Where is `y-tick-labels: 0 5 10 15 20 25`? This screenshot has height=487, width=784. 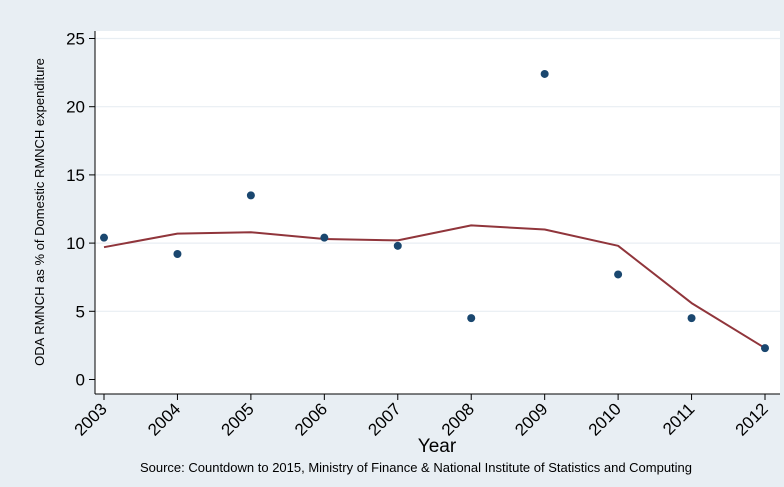
y-tick-labels: 0 5 10 15 20 25 is located at coordinates (75, 210).